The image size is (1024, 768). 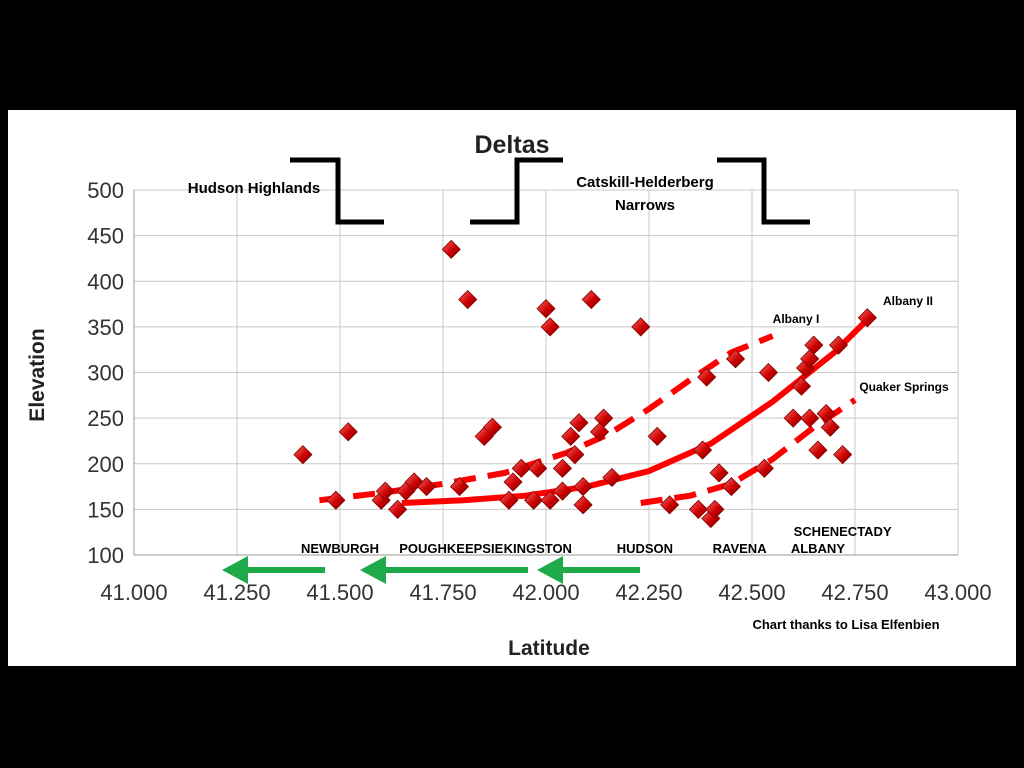 What do you see at coordinates (538, 548) in the screenshot?
I see `place-label-kingston: KINGSTON` at bounding box center [538, 548].